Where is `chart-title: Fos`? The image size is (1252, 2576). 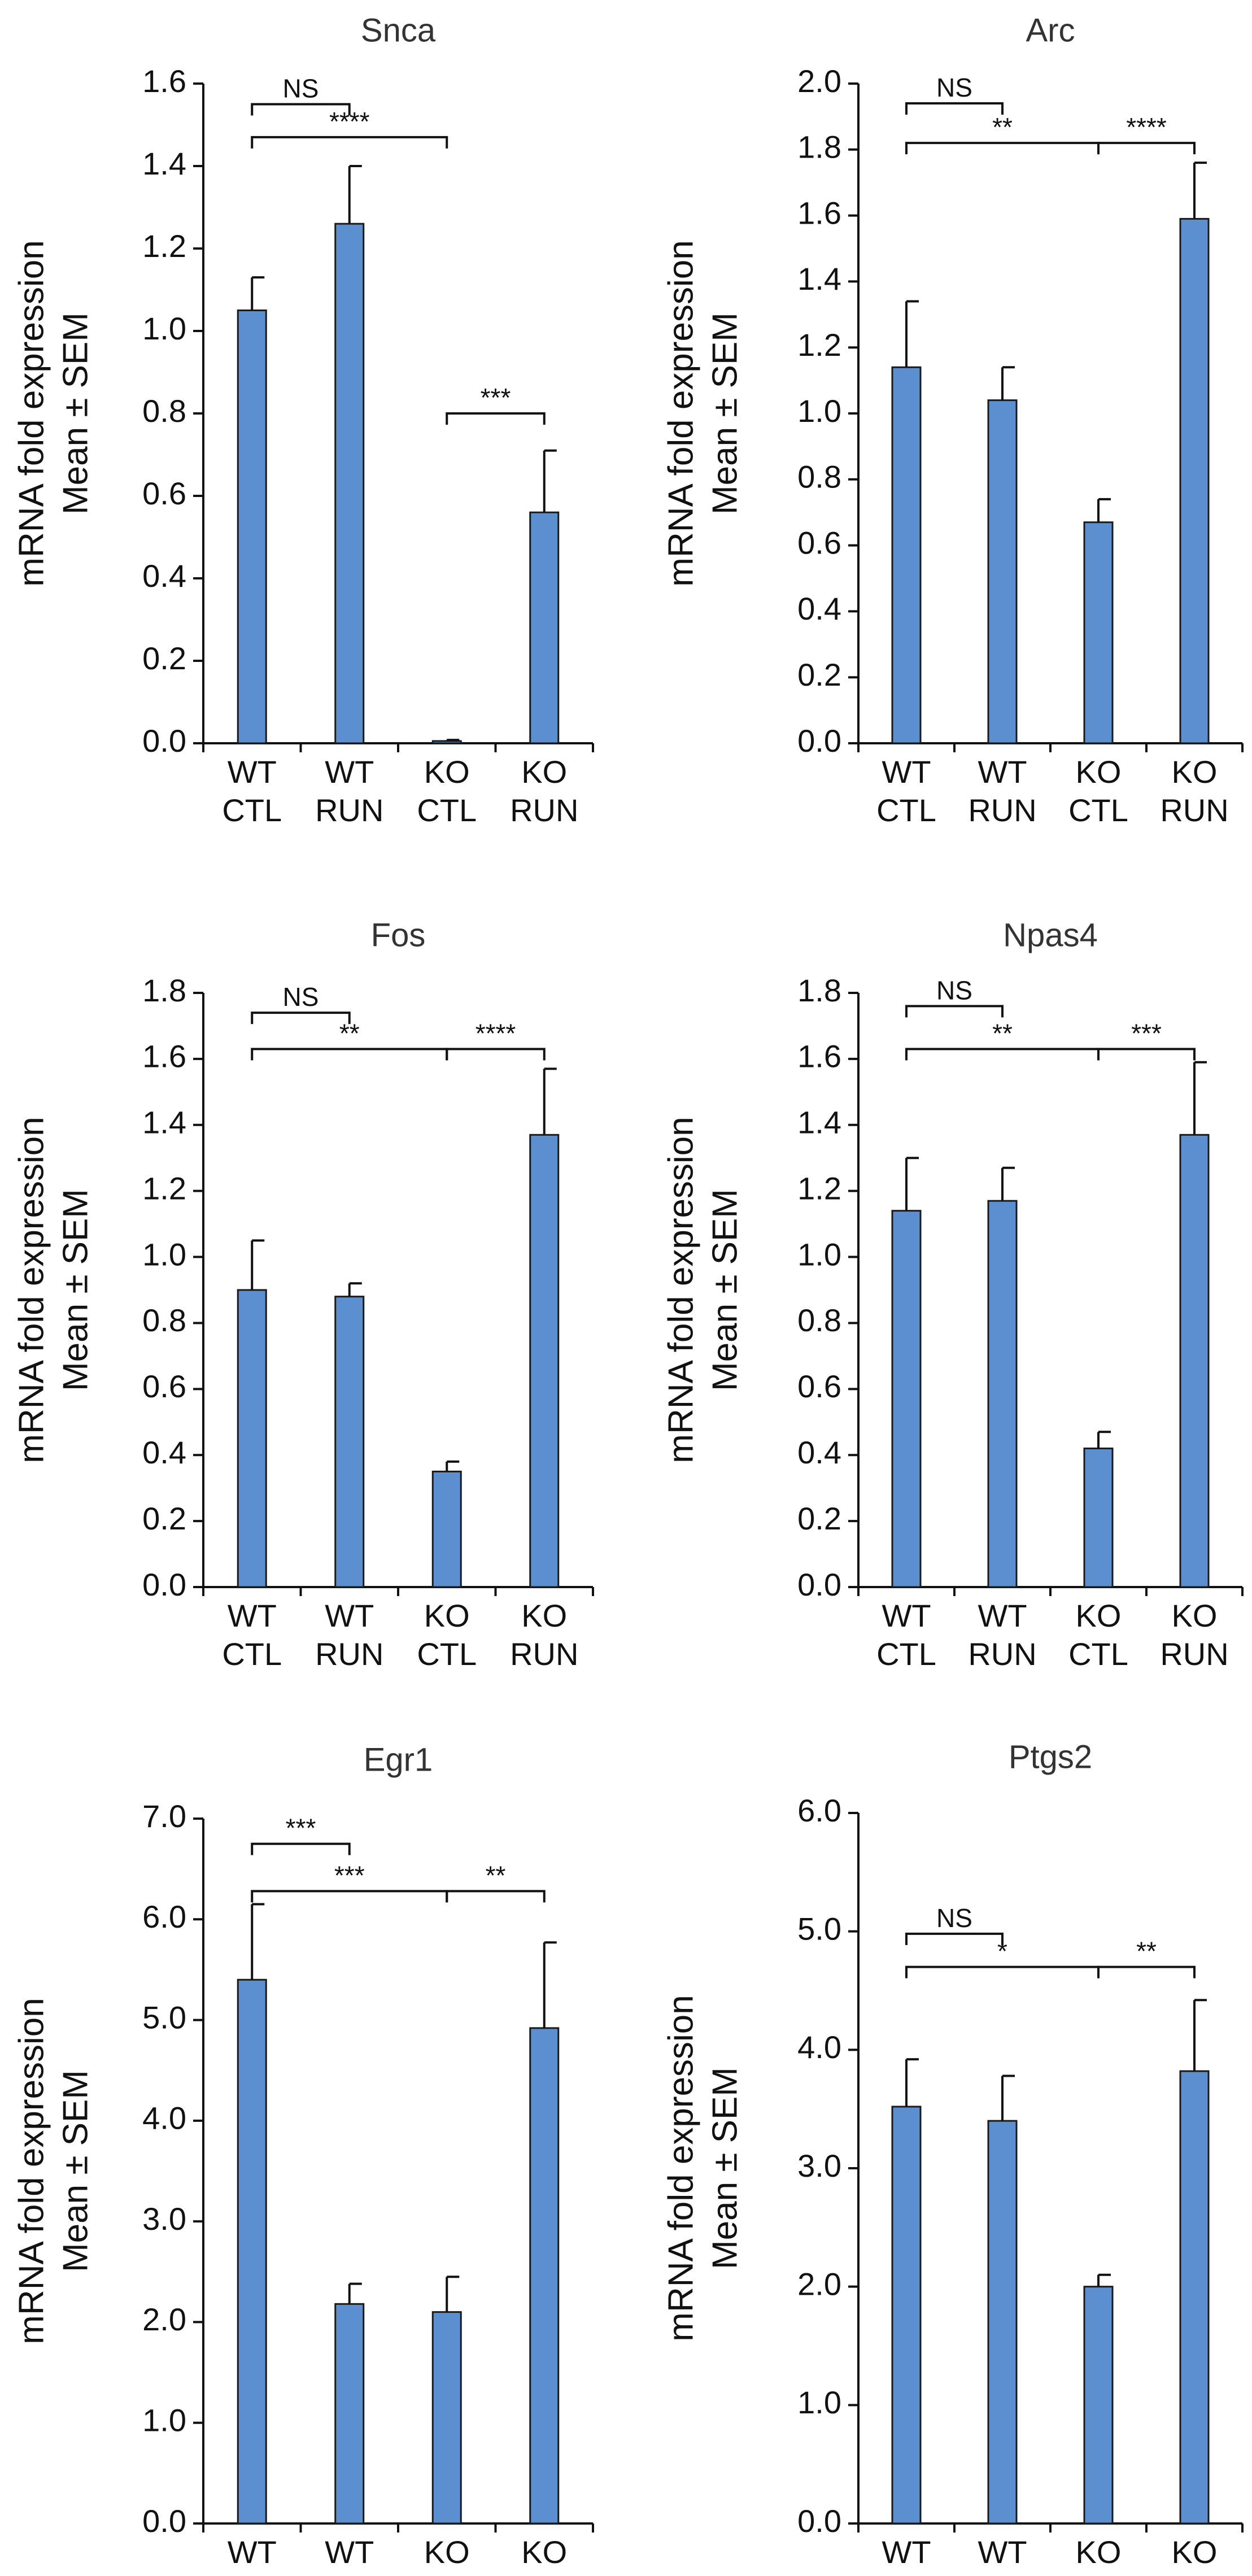
chart-title: Fos is located at coordinates (398, 935).